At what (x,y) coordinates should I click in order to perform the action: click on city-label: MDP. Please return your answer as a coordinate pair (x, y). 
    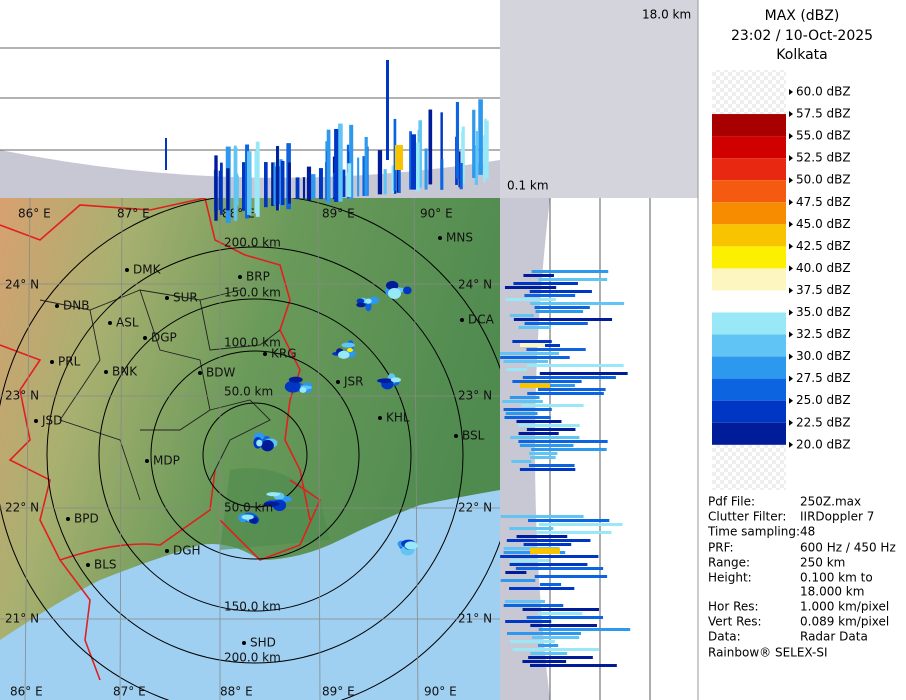
    Looking at the image, I should click on (166, 461).